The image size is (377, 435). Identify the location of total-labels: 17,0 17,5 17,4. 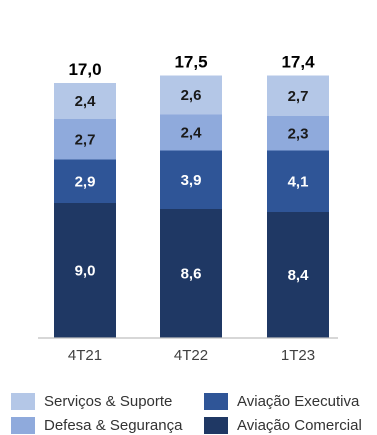
(191, 66).